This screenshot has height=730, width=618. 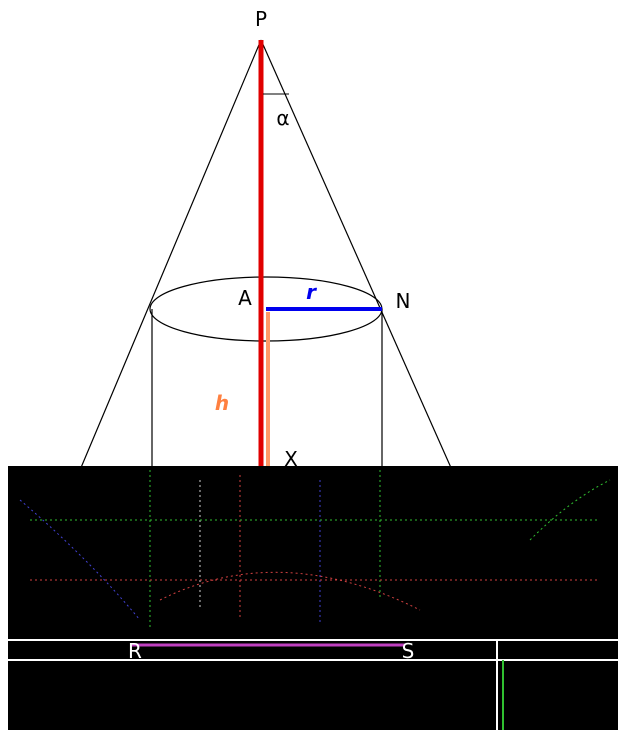 I want to click on label-h: h, so click(x=222, y=403).